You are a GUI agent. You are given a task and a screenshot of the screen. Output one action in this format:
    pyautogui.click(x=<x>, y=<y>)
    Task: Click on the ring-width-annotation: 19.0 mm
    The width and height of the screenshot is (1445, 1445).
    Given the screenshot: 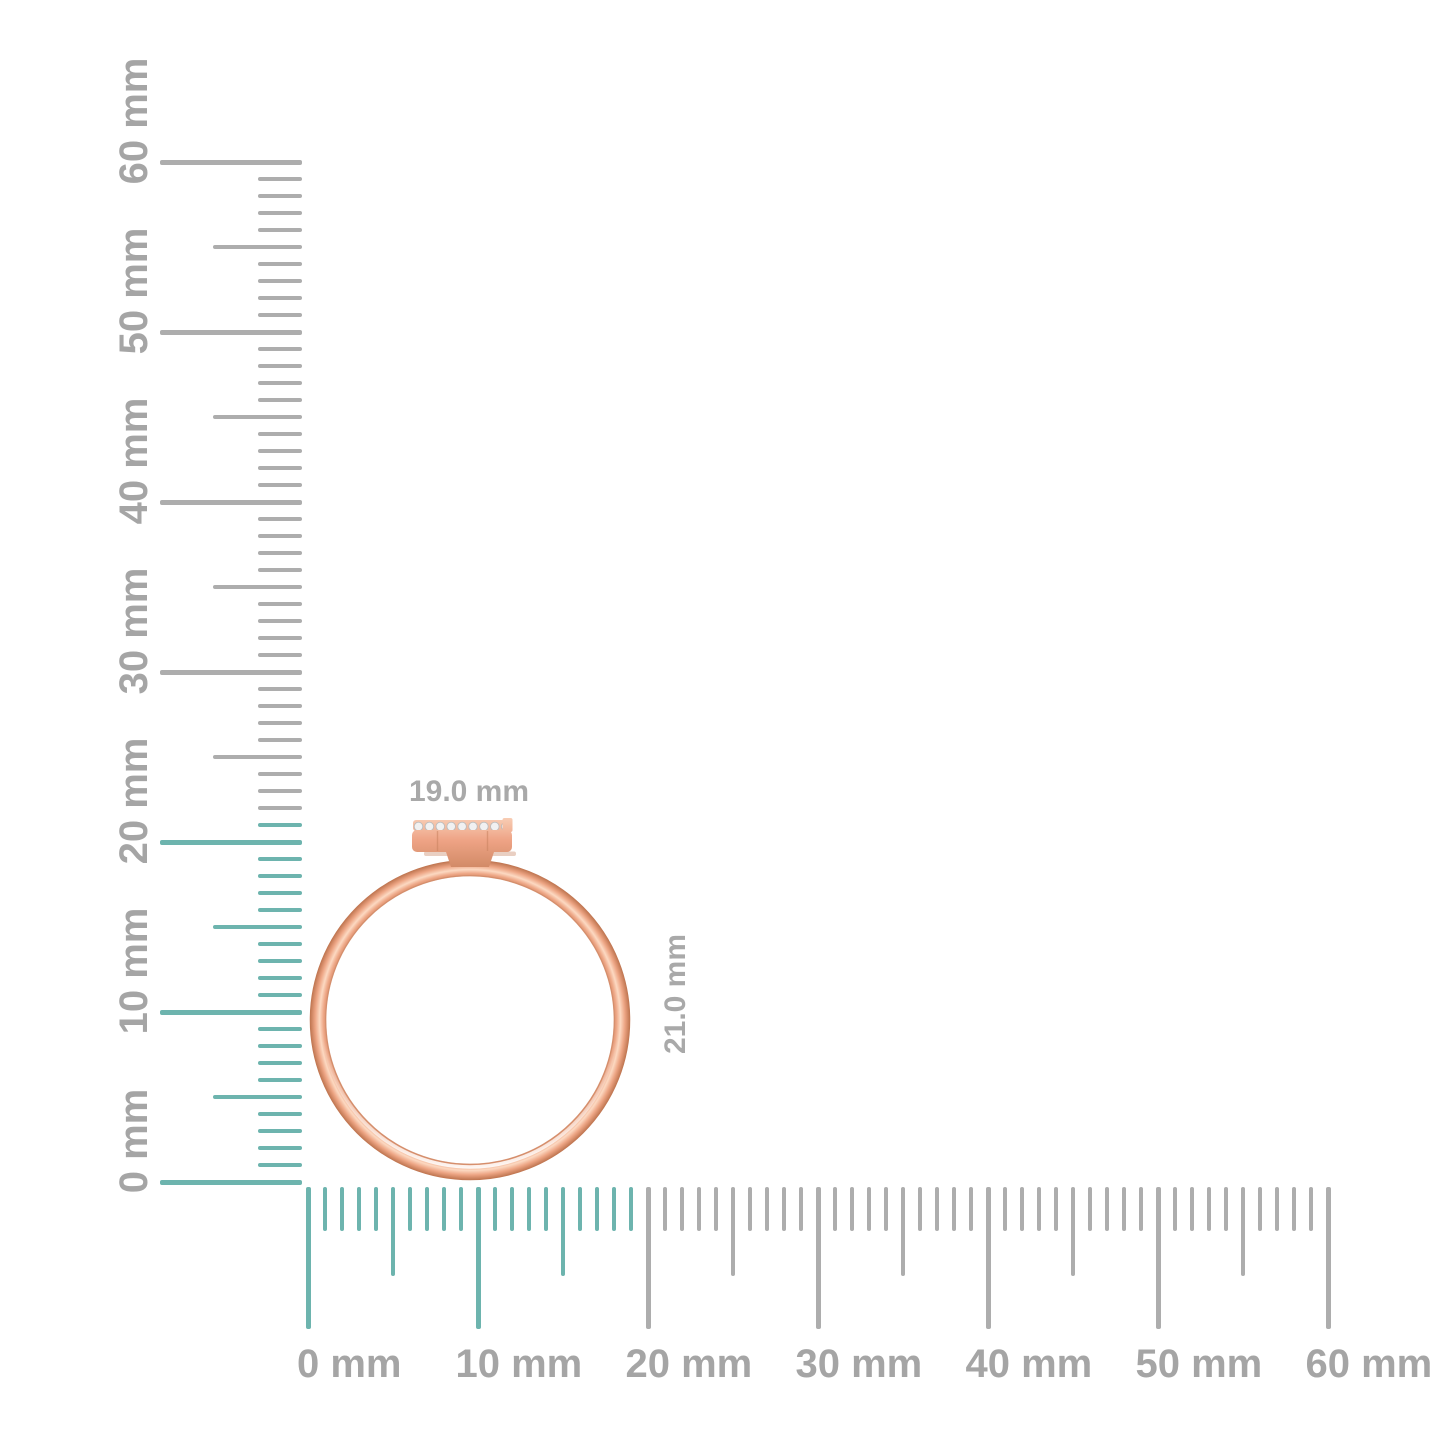 What is the action you would take?
    pyautogui.click(x=469, y=791)
    